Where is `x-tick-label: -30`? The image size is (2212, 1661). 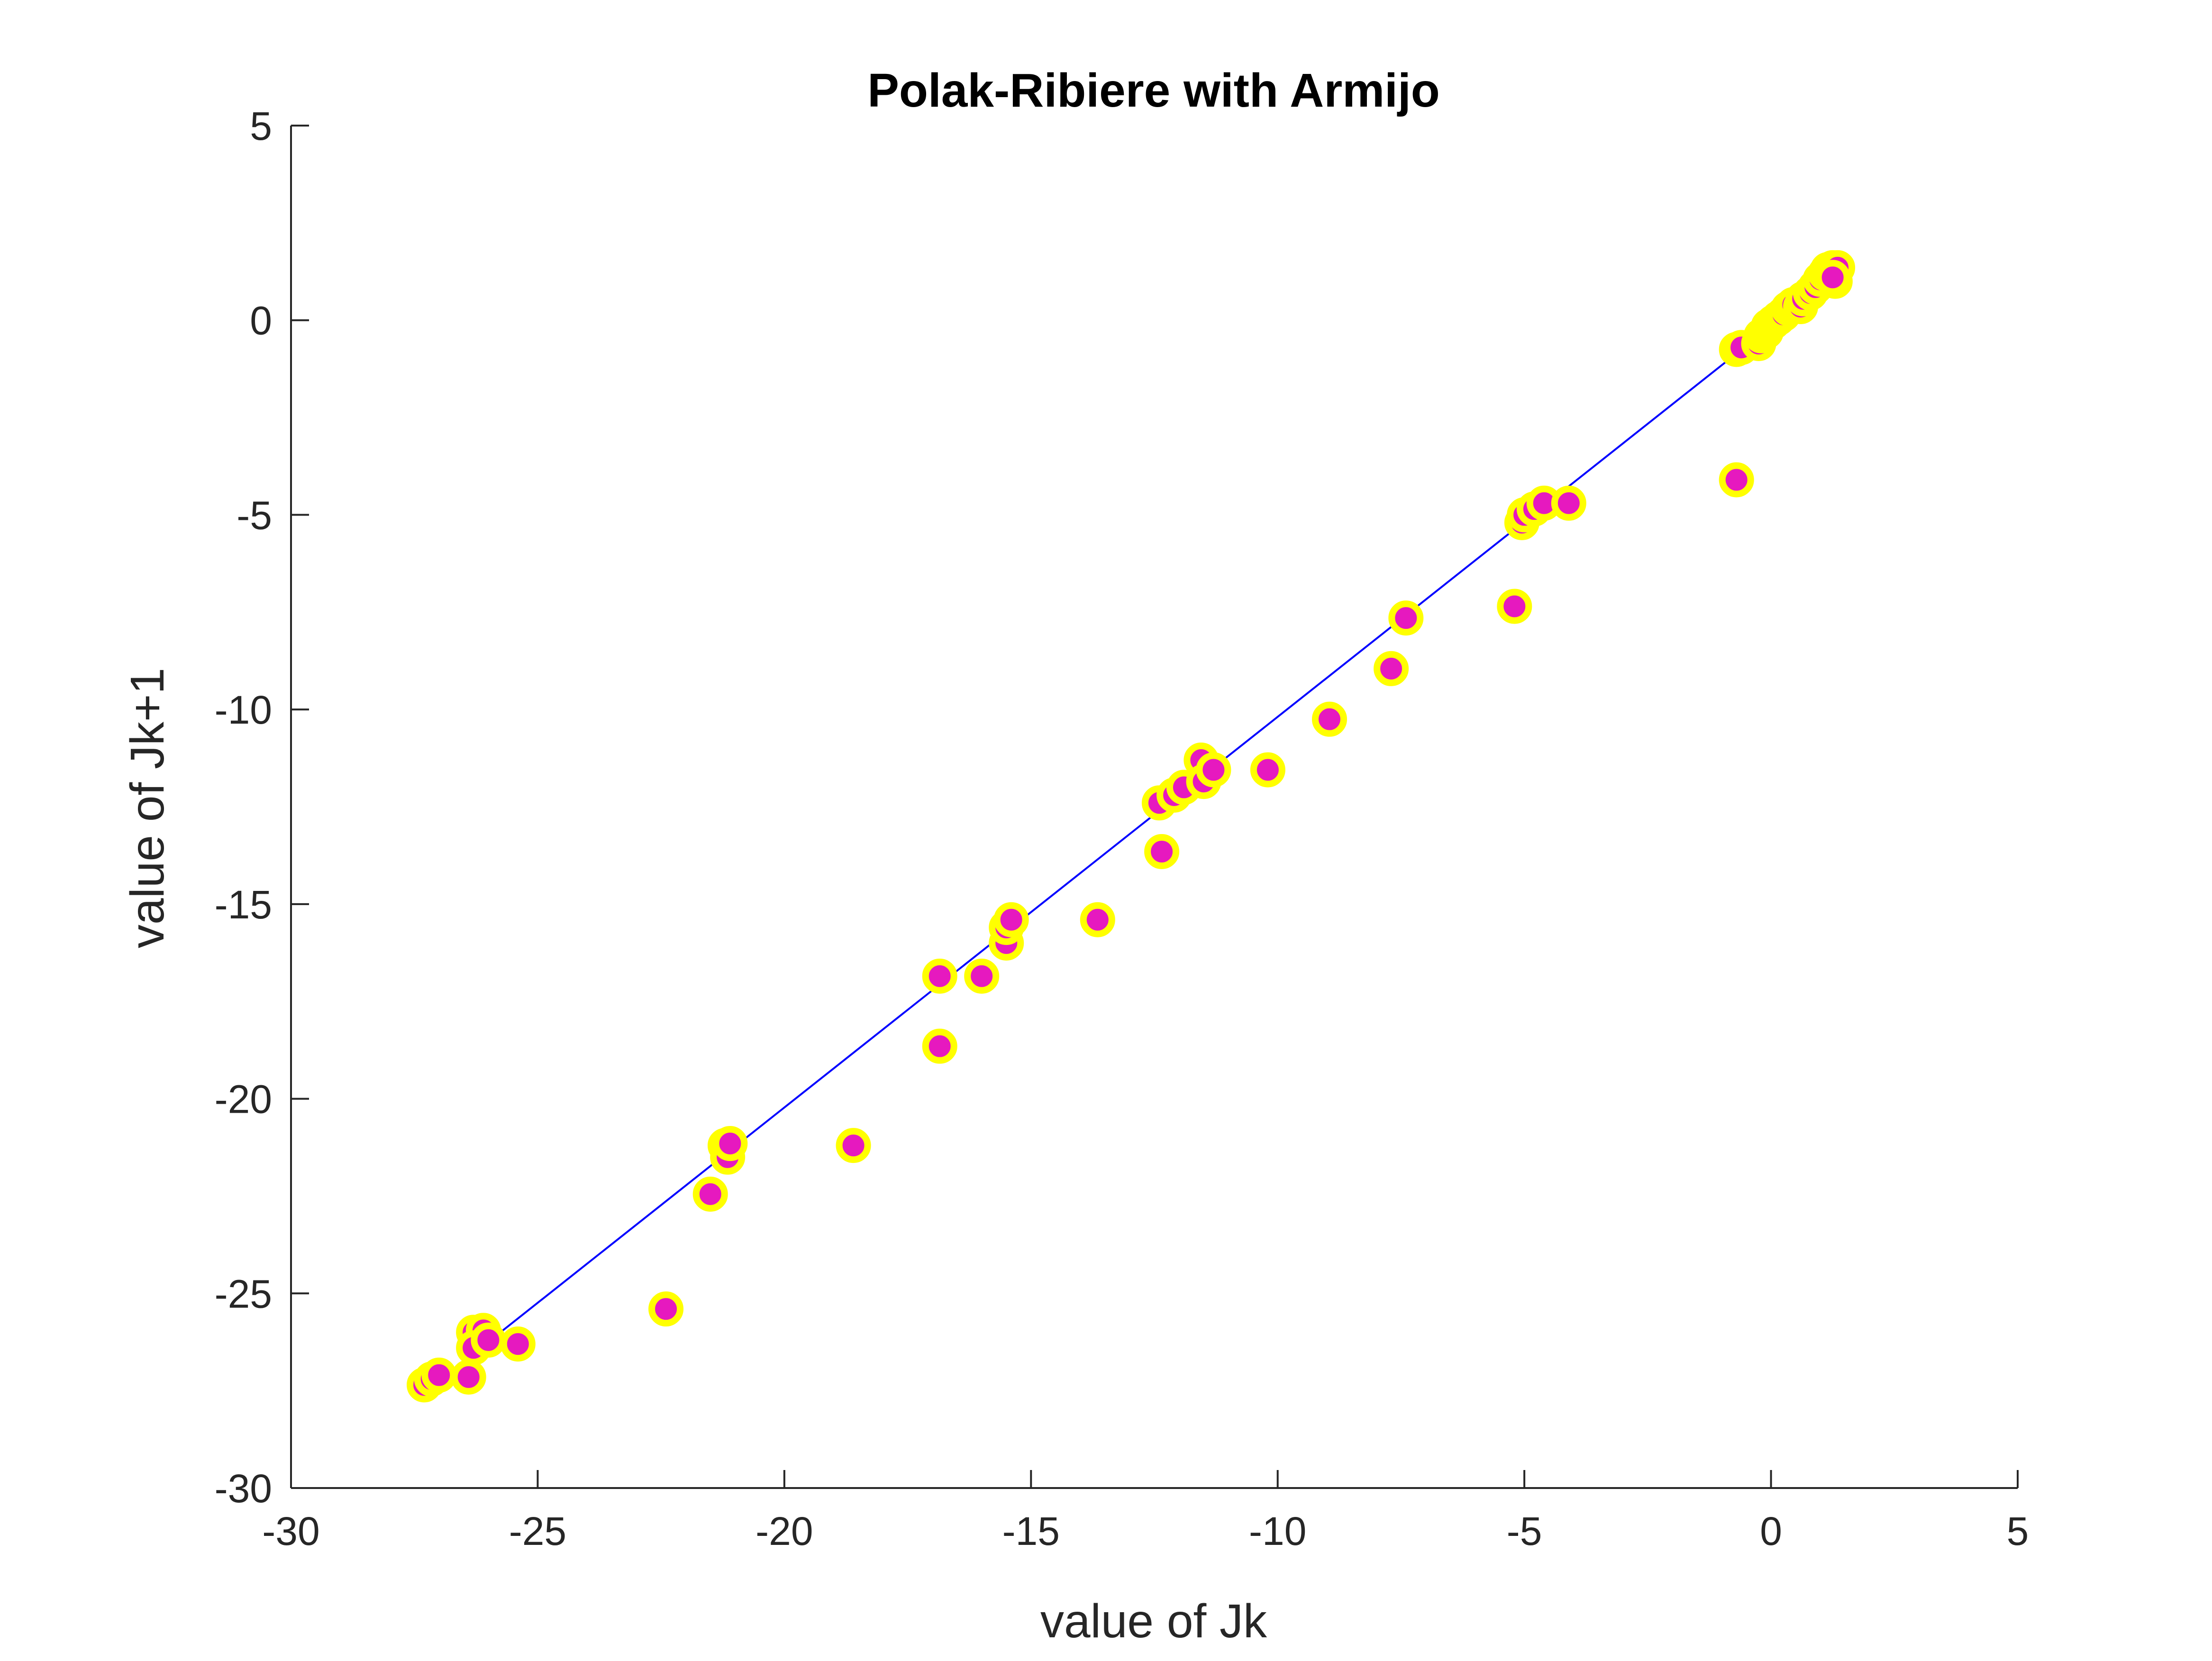 x-tick-label: -30 is located at coordinates (290, 1531).